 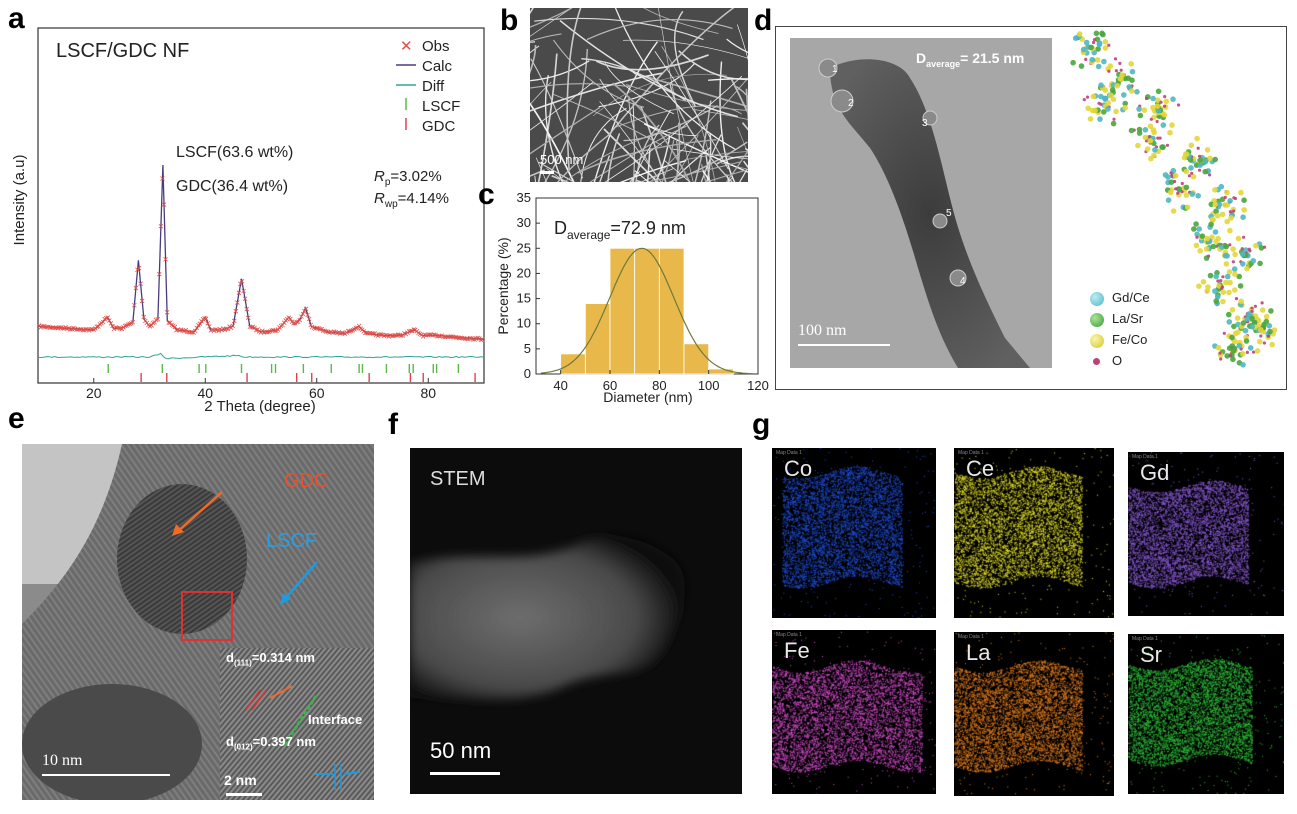 I want to click on inset-scale-label: 2 nm, so click(x=240, y=780).